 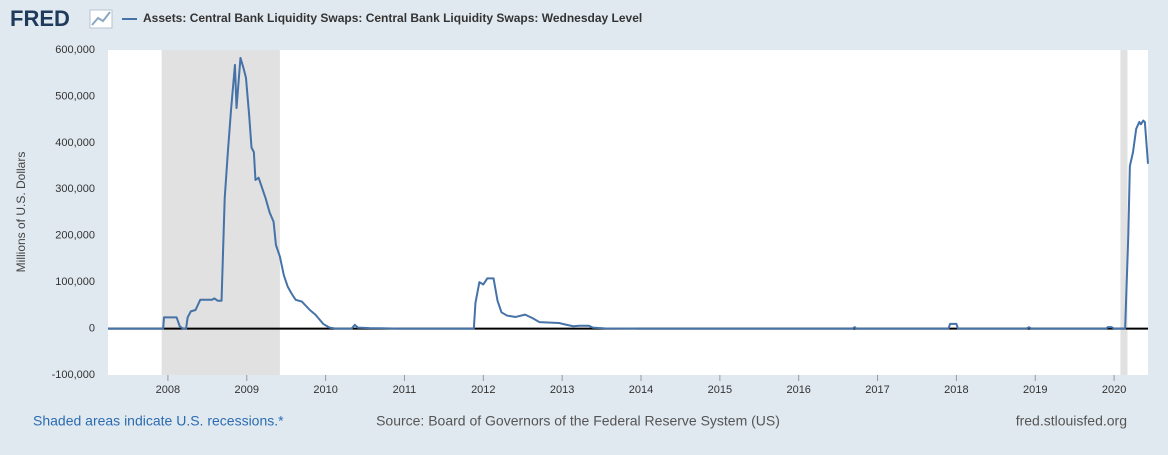 I want to click on x-tick-label: 2020, so click(x=1114, y=390).